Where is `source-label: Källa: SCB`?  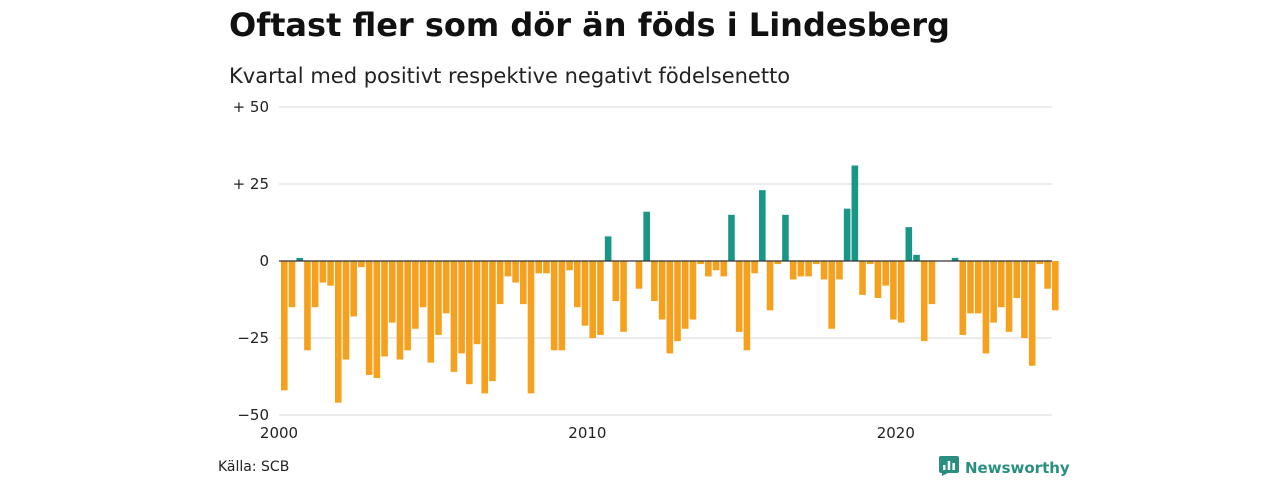
source-label: Källa: SCB is located at coordinates (254, 467).